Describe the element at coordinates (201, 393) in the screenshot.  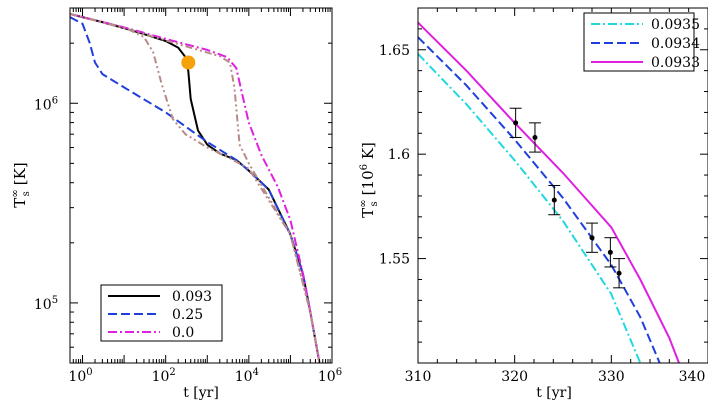
I see `left-x-axis-label: t [yr]` at that location.